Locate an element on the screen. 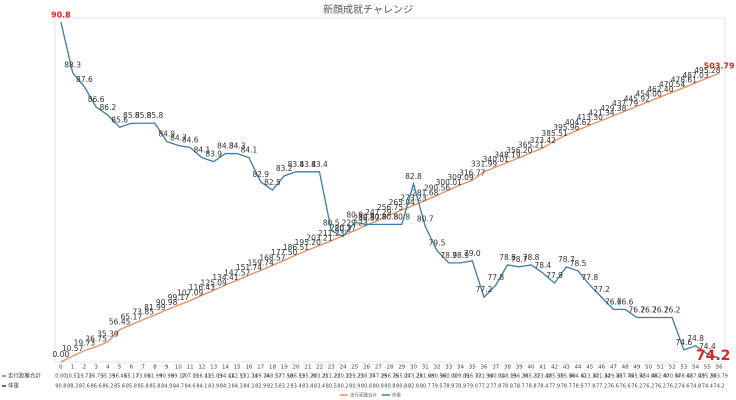  table-cell: 134.41 is located at coordinates (226, 377).